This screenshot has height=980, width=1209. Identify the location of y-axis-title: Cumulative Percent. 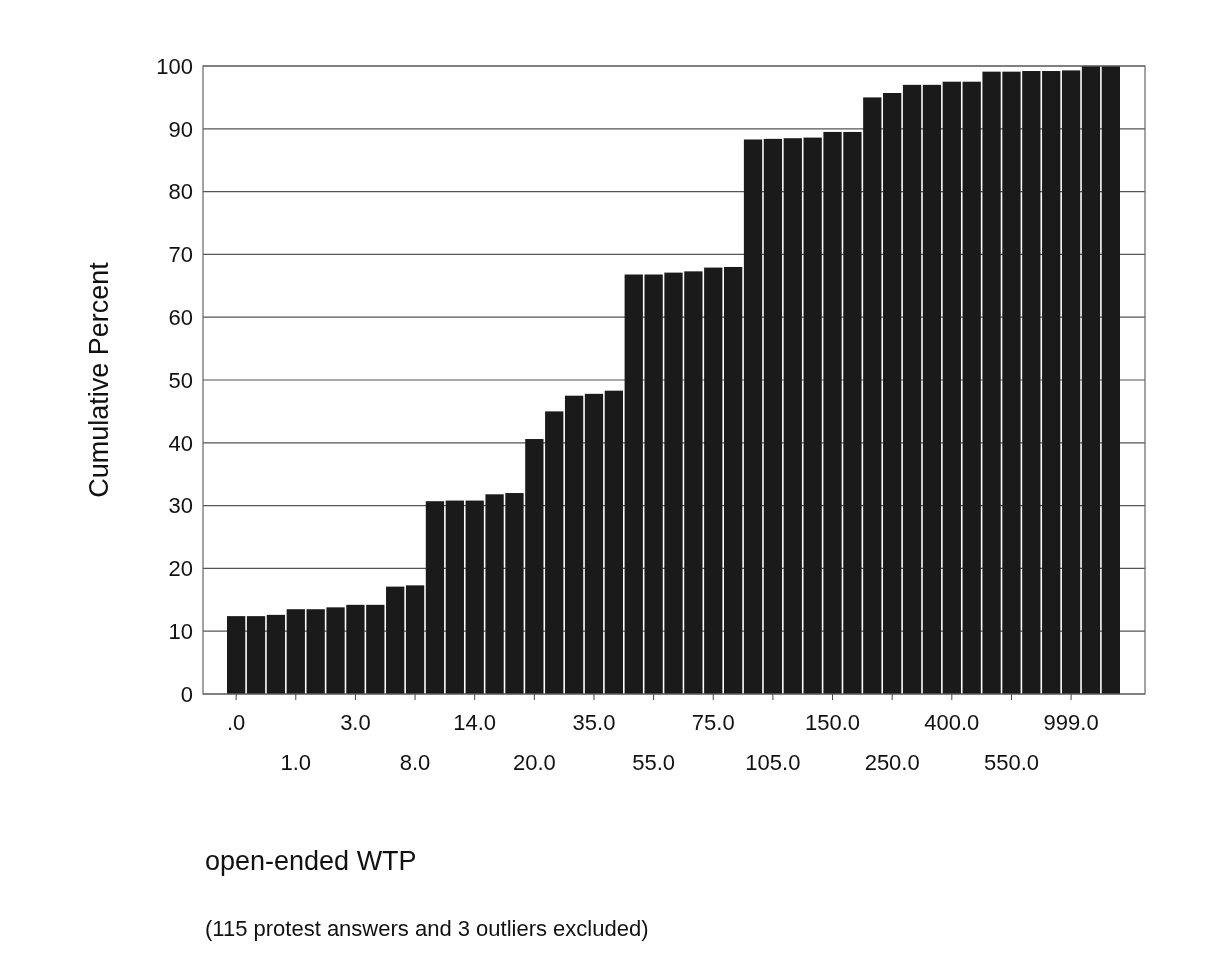
(99, 379).